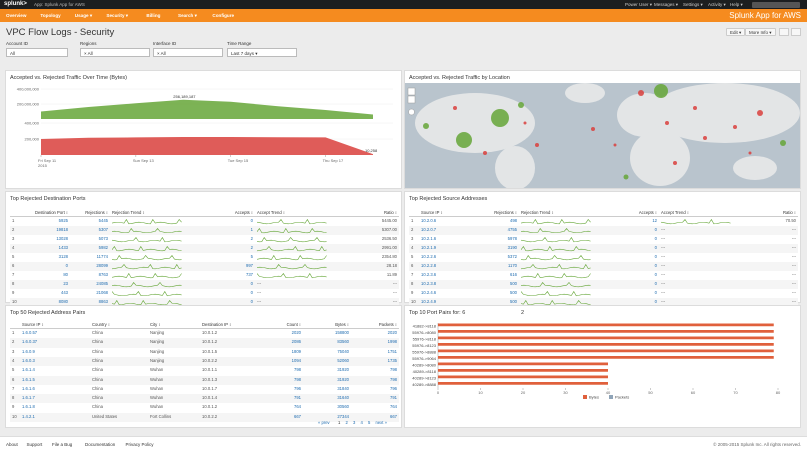  What do you see at coordinates (784, 32) in the screenshot?
I see `export-icon` at bounding box center [784, 32].